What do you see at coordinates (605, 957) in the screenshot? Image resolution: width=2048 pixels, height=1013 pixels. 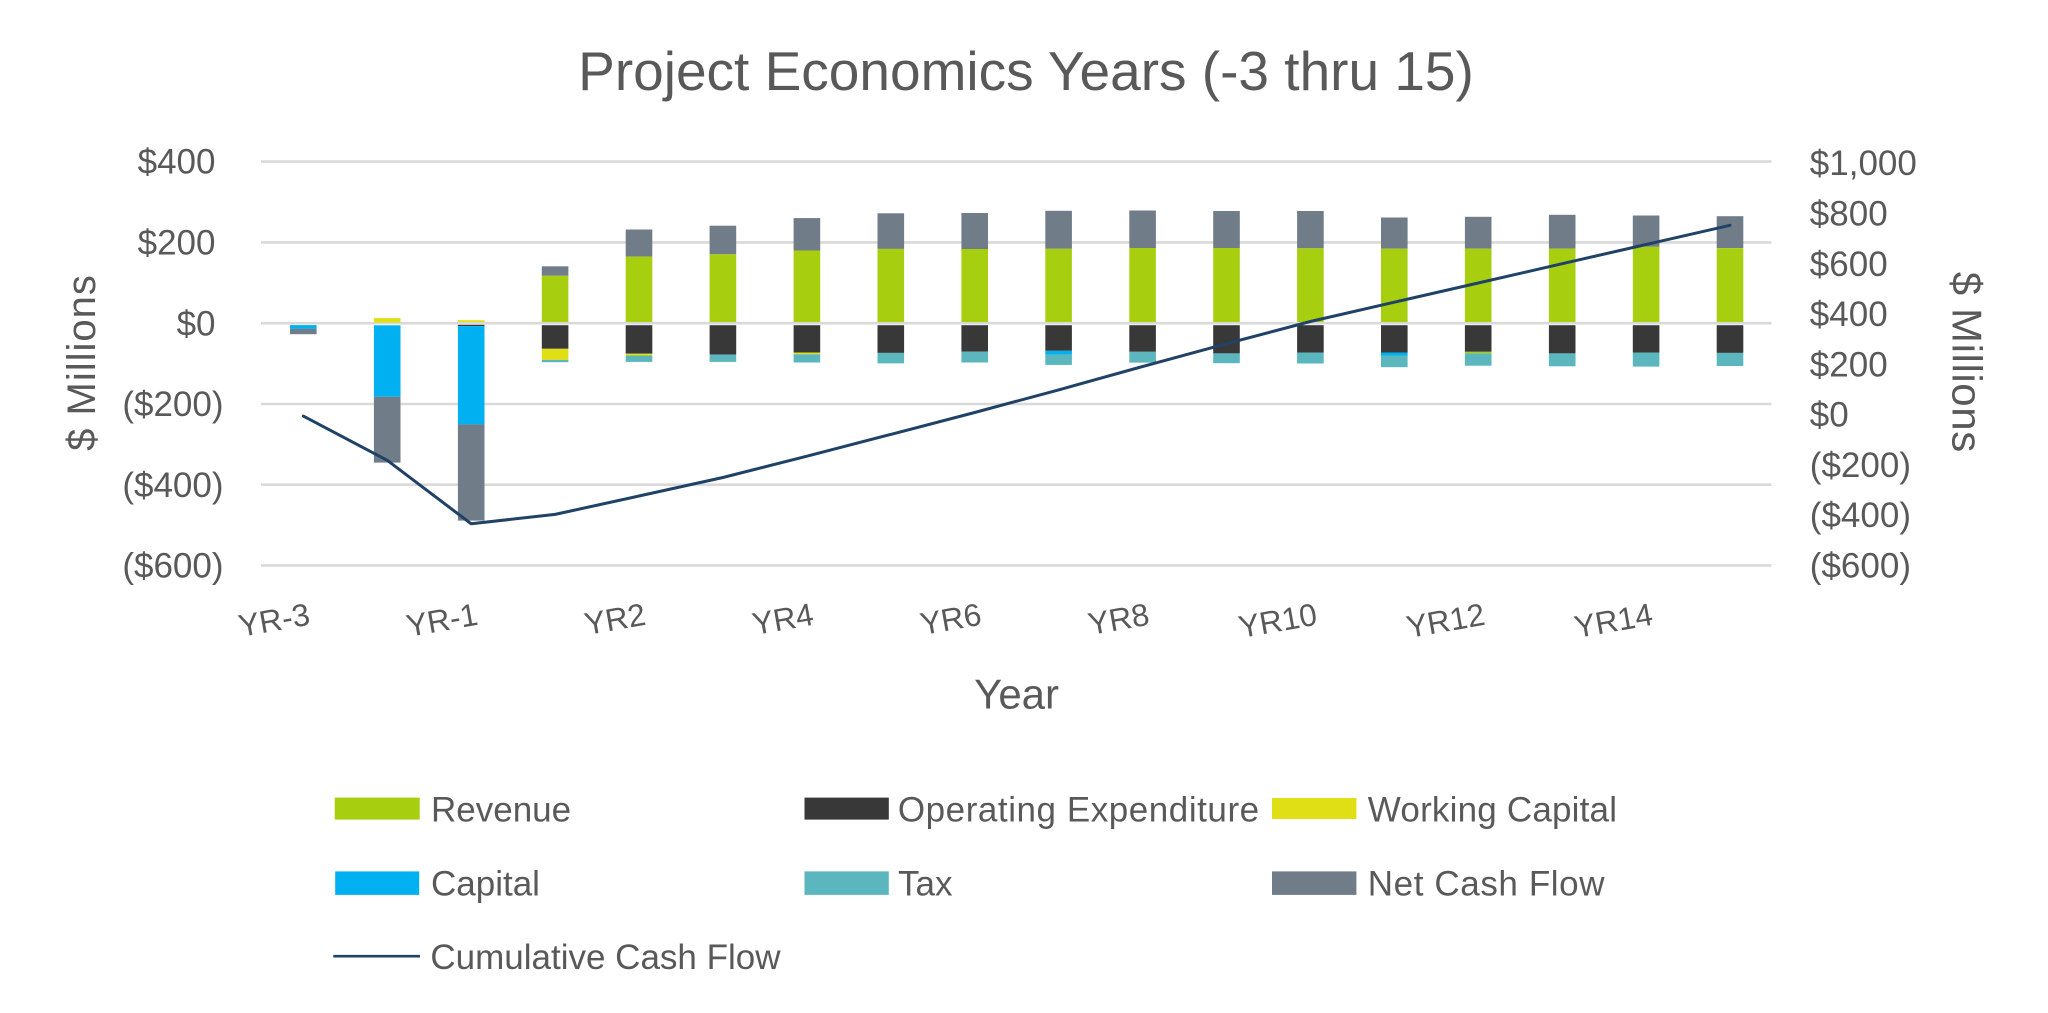 I see `svg-text: Cumulative Cash Flow` at bounding box center [605, 957].